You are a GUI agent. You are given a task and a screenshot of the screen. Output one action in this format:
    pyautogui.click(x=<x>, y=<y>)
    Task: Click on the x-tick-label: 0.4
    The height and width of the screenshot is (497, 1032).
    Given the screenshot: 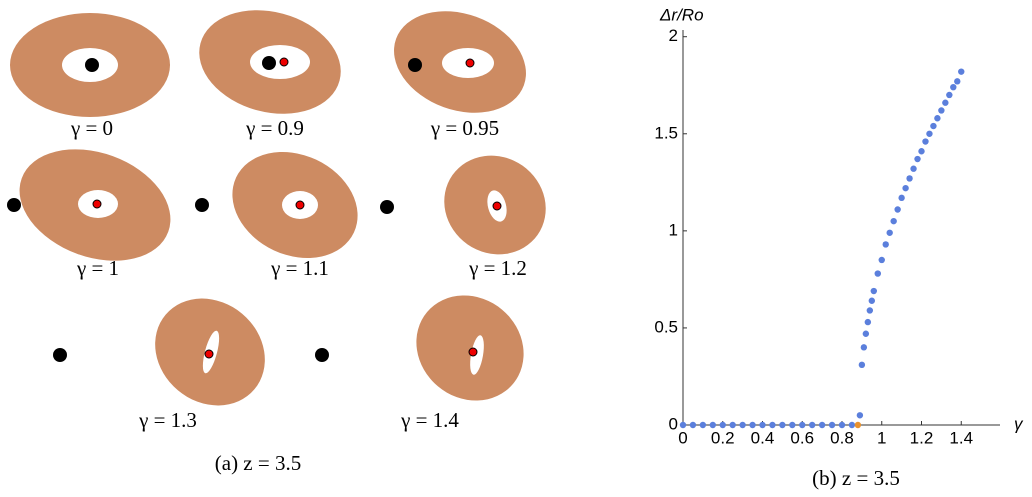 What is the action you would take?
    pyautogui.click(x=763, y=437)
    